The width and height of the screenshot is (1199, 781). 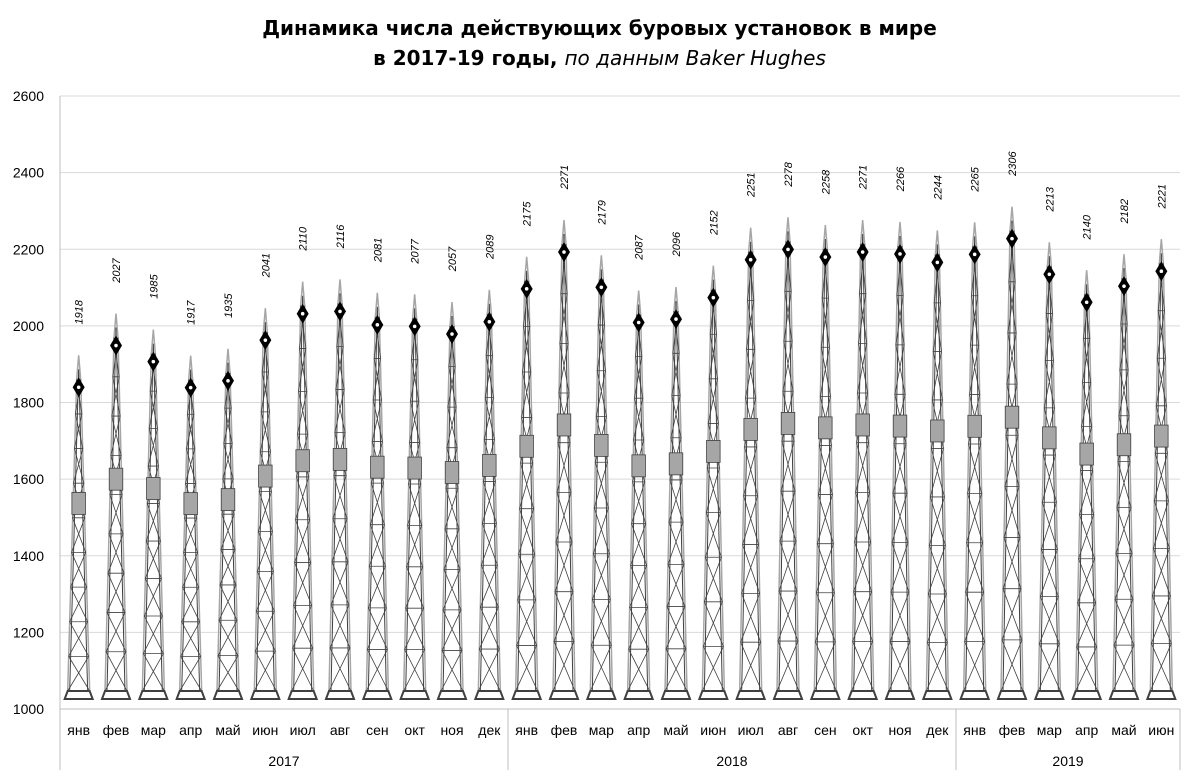 What do you see at coordinates (826, 182) in the screenshot?
I see `data-label: 2258` at bounding box center [826, 182].